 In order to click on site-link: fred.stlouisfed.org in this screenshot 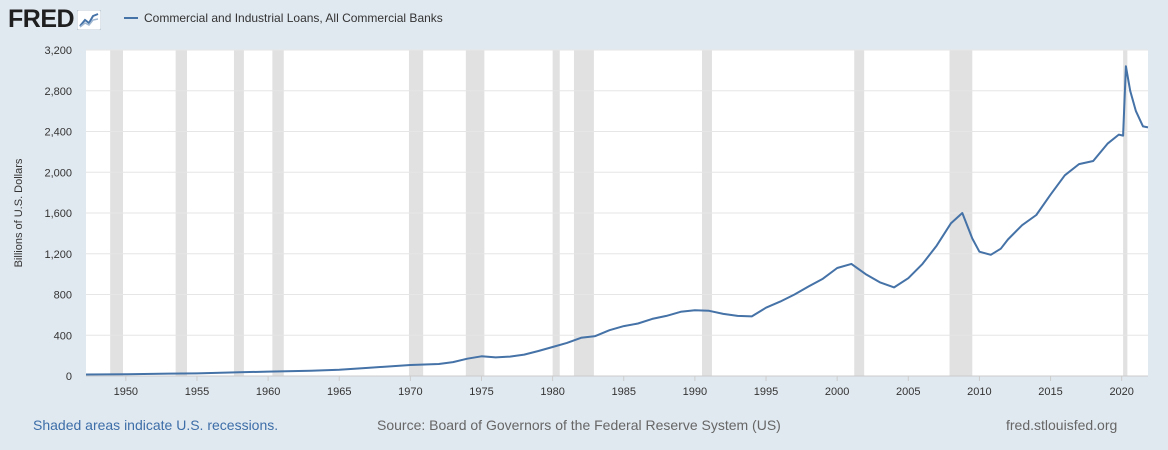, I will do `click(1062, 425)`.